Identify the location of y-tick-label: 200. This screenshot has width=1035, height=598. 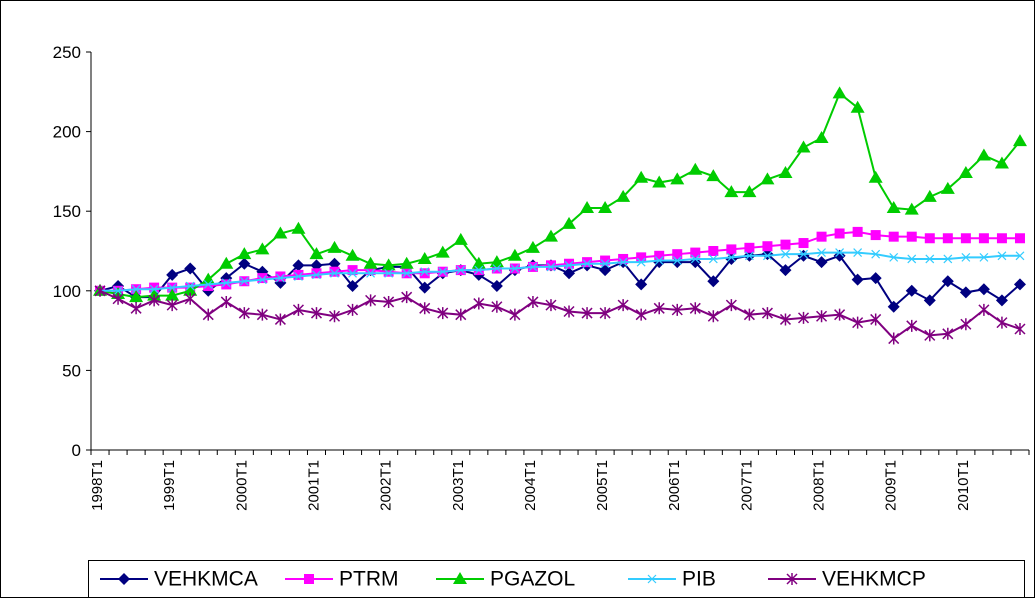
(67, 132).